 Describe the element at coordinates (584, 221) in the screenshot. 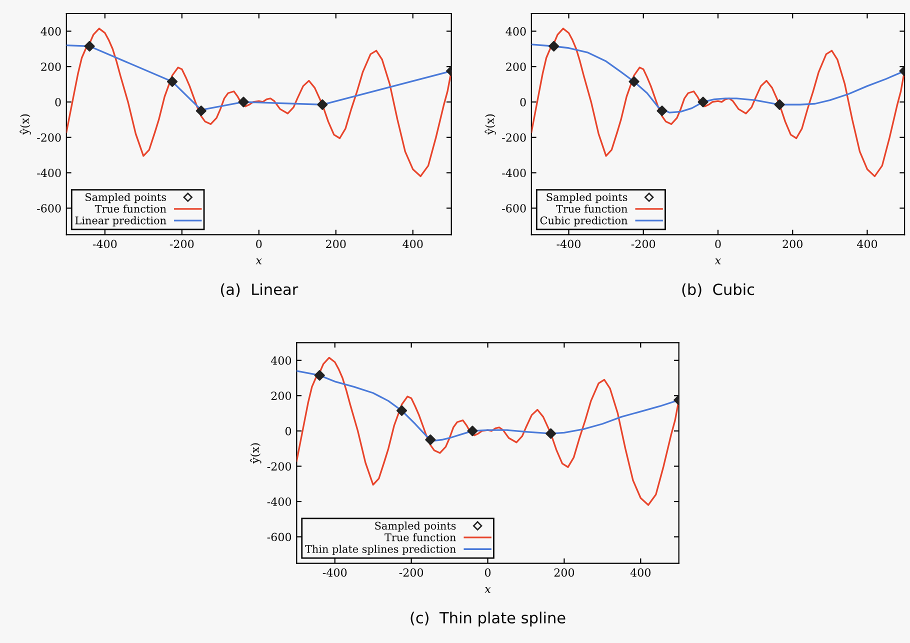

I see `legend-label: Cubic prediction` at that location.